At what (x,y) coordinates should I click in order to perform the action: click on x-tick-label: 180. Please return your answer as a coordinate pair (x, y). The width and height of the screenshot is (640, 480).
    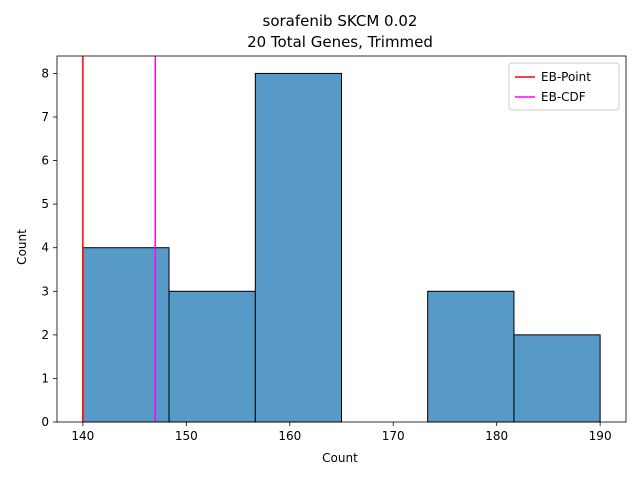
    Looking at the image, I should click on (496, 436).